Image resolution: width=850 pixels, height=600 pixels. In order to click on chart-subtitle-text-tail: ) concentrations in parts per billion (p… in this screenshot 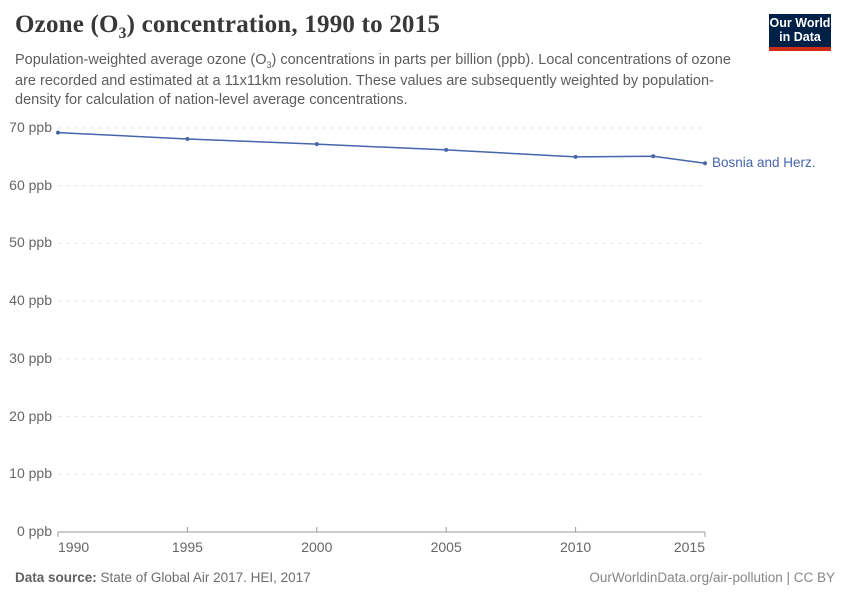, I will do `click(373, 80)`.